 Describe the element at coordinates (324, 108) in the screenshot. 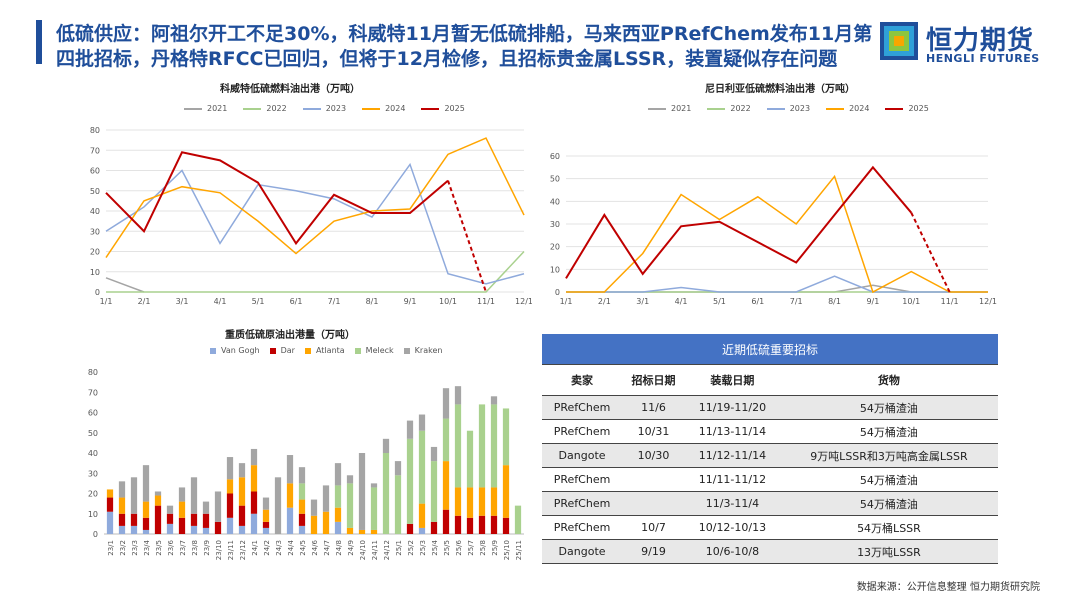

I see `legend-item-2023: 2023` at that location.